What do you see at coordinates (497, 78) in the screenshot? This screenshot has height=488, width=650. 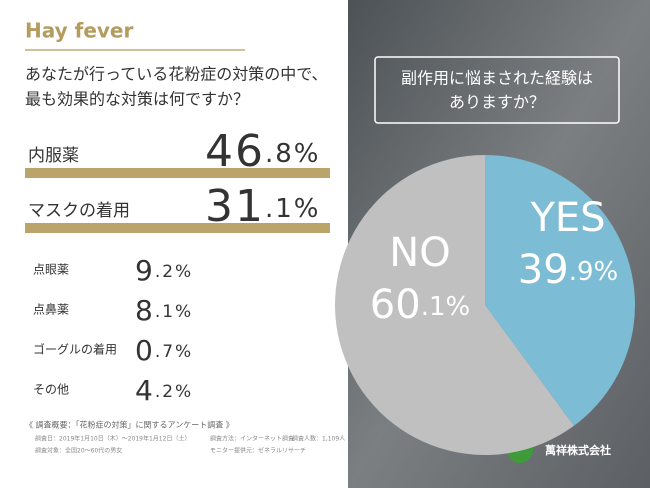 I see `question: 副作用に悩まされた経験は` at bounding box center [497, 78].